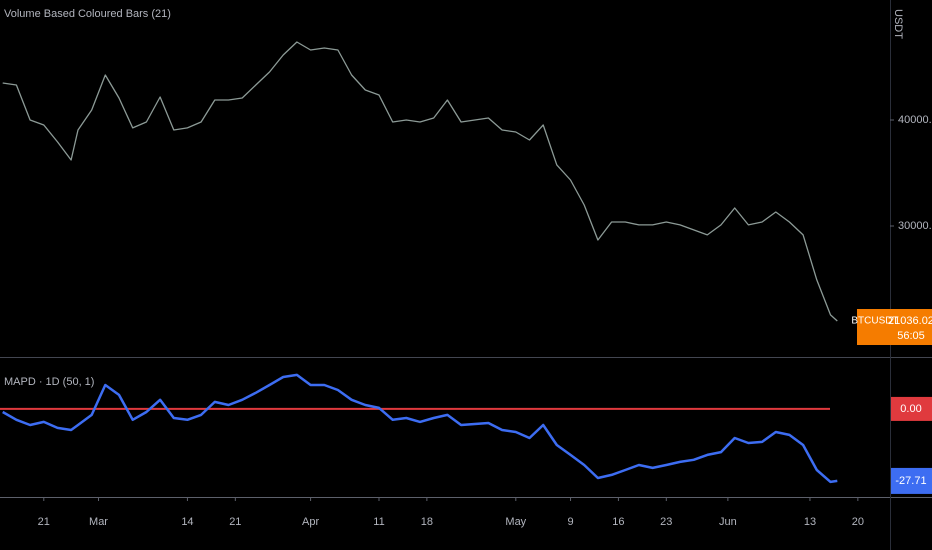 The height and width of the screenshot is (550, 932). What do you see at coordinates (98, 522) in the screenshot?
I see `x-tick-label: Mar` at bounding box center [98, 522].